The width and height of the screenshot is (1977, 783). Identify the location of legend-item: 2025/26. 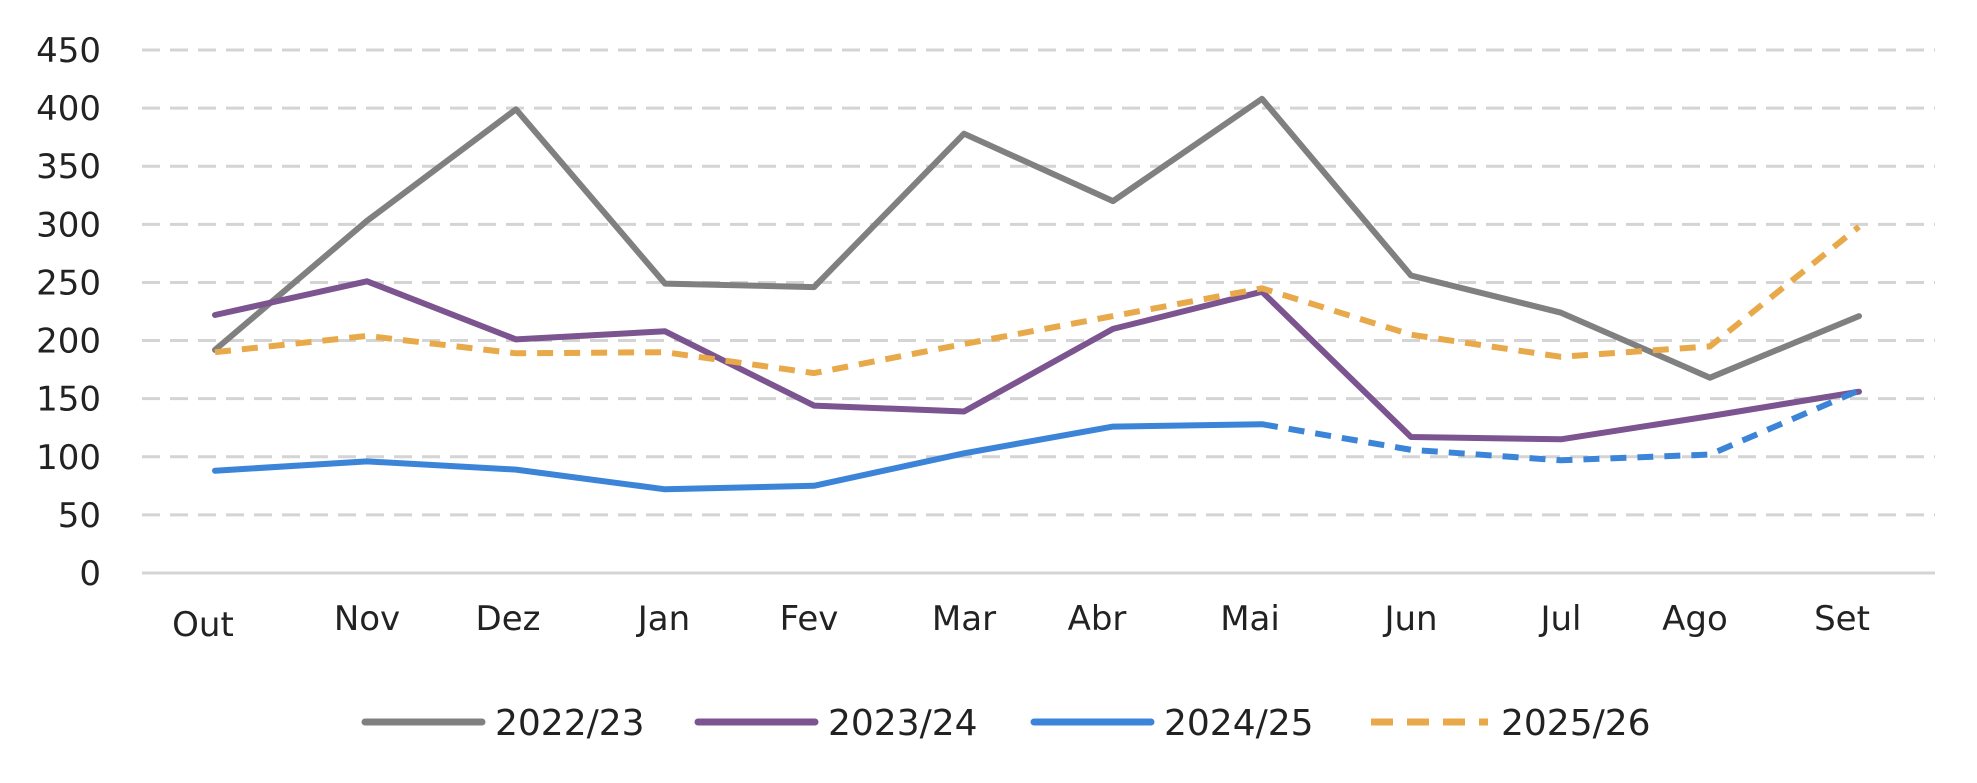
(1511, 723).